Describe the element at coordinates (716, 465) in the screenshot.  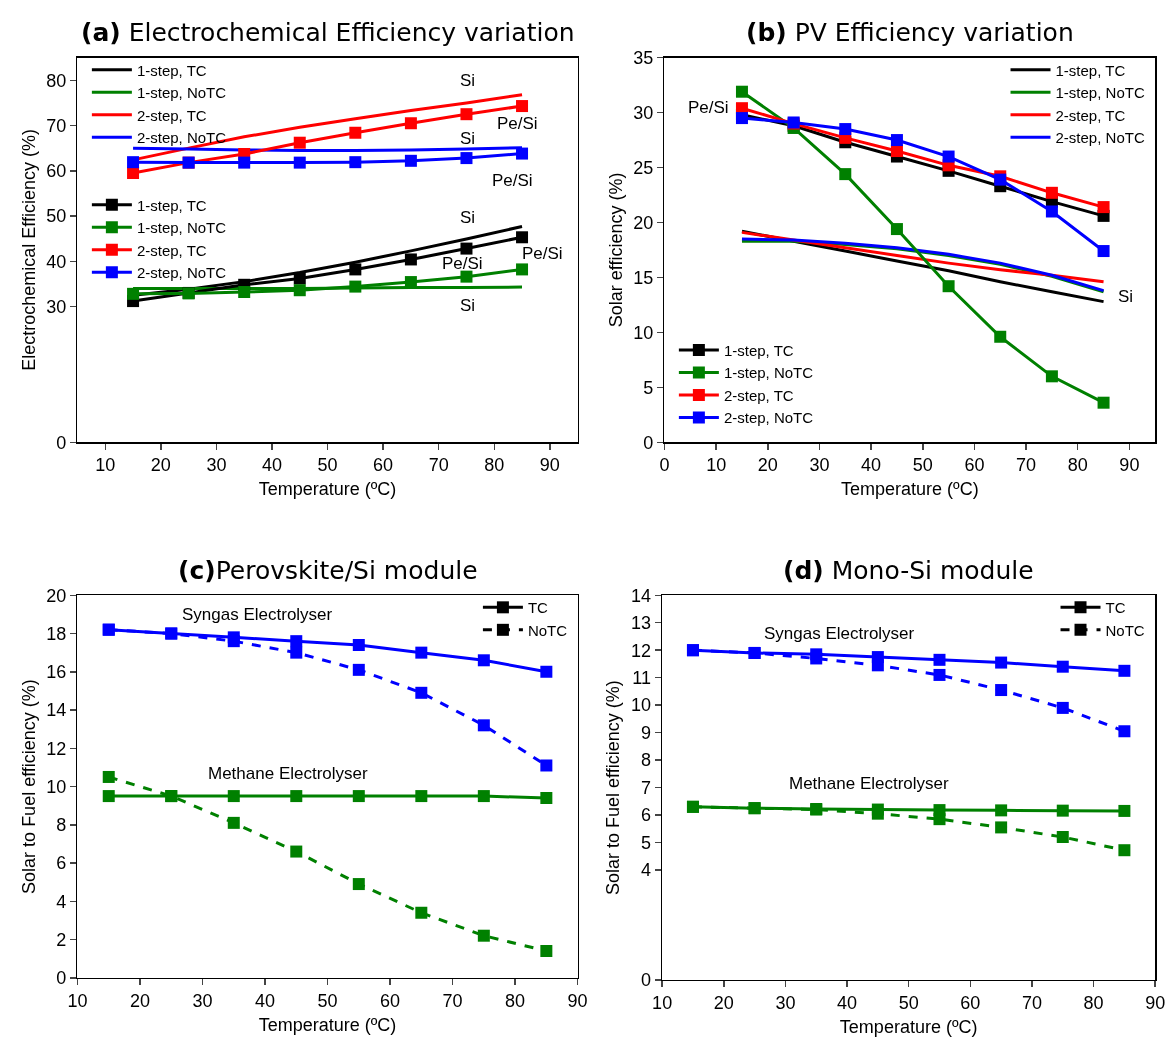
I see `x-tick-label: 10` at that location.